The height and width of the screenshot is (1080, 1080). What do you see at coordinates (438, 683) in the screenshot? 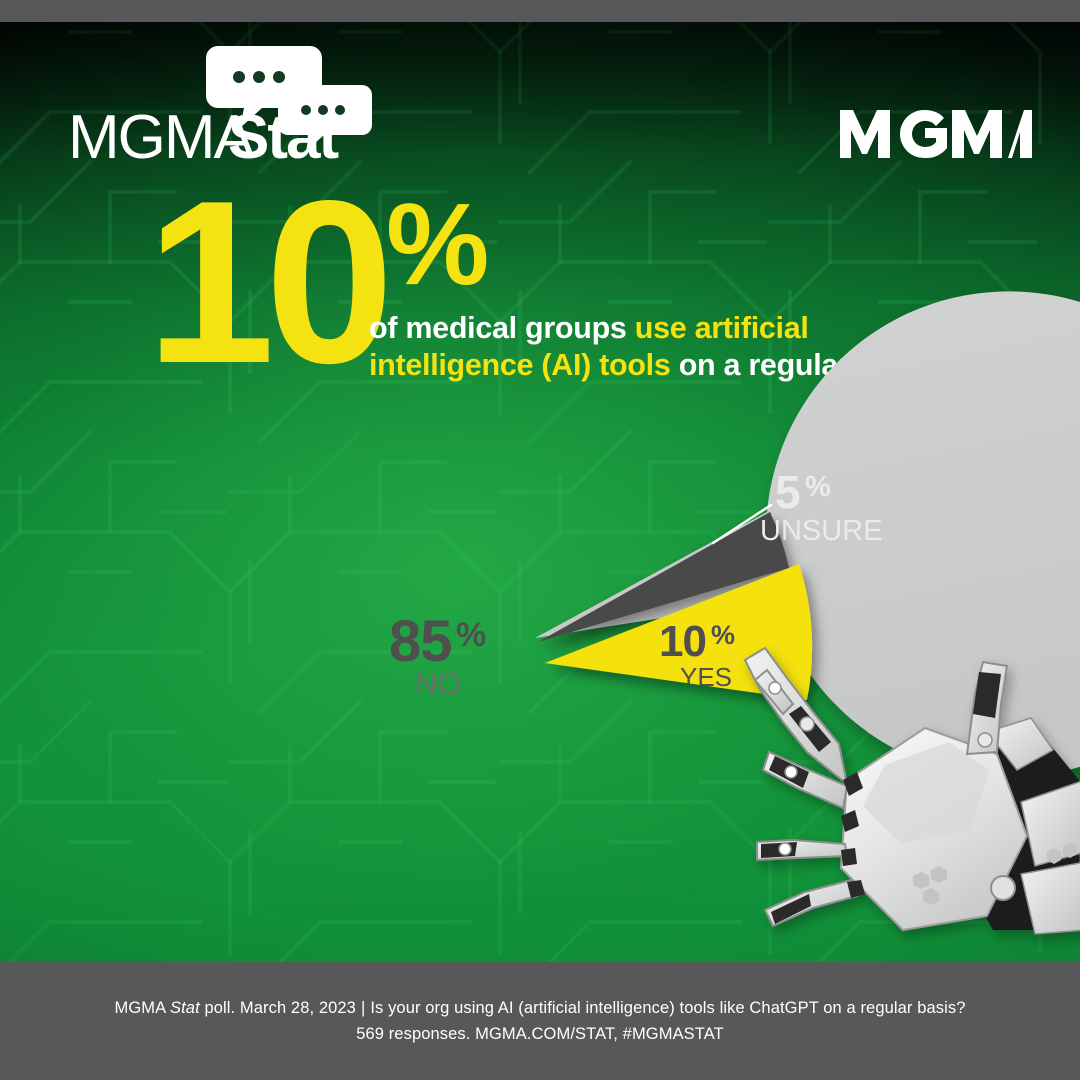
I see `pie-label-no-text: NO` at bounding box center [438, 683].